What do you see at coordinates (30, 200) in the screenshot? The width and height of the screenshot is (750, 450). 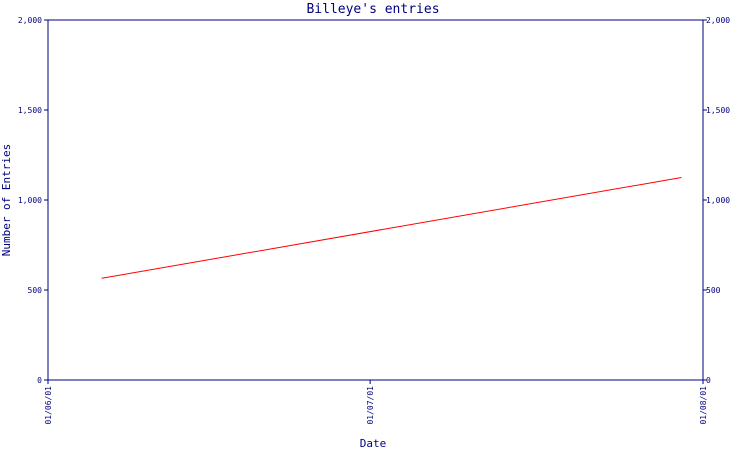 I see `y-tick-label-left: 1,000` at bounding box center [30, 200].